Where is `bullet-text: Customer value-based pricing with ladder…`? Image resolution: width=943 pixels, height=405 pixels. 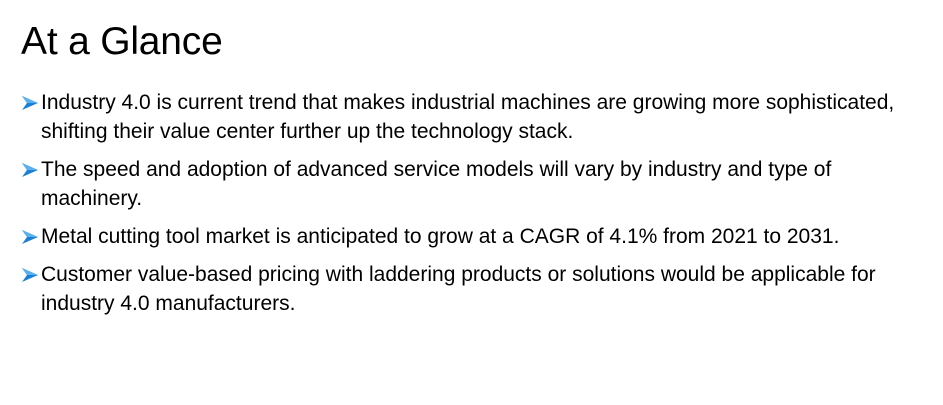
bullet-text: Customer value-based pricing with ladder… is located at coordinates (458, 289).